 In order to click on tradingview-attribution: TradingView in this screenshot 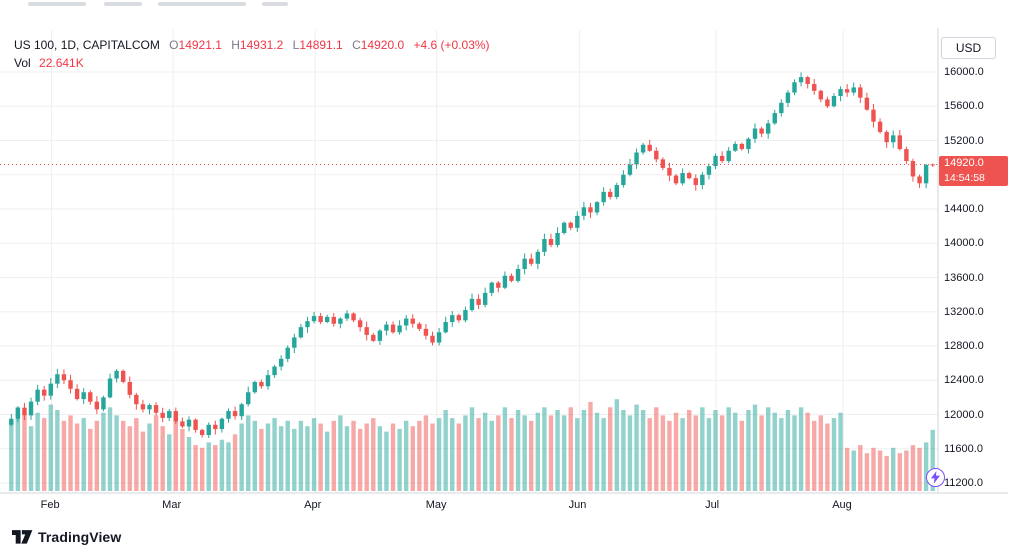, I will do `click(66, 537)`.